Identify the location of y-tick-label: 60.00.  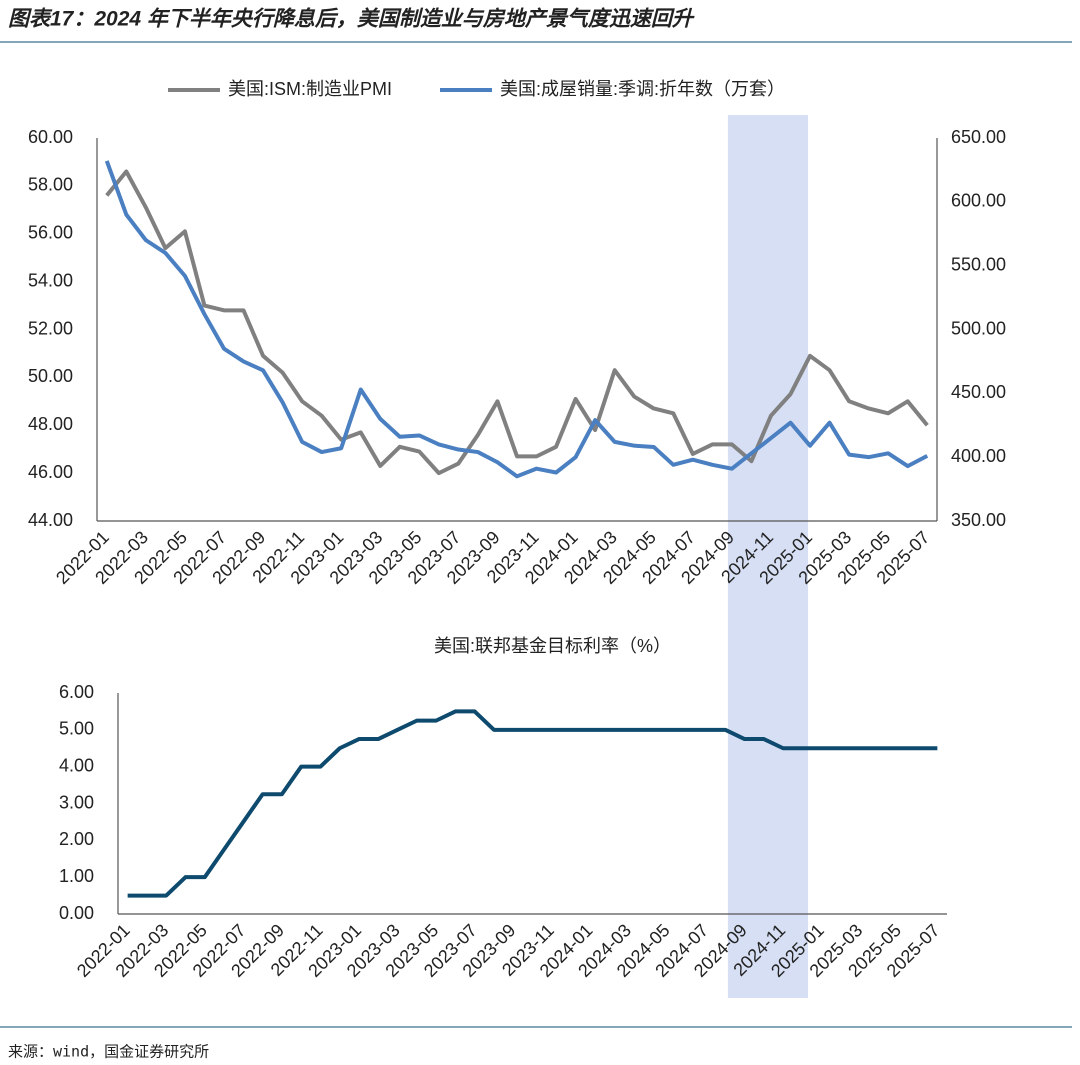
(50, 137).